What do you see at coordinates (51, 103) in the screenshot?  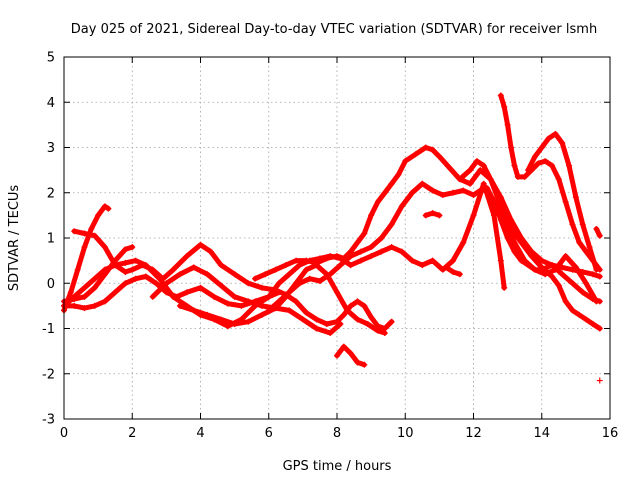 I see `y-tick-label: 4` at bounding box center [51, 103].